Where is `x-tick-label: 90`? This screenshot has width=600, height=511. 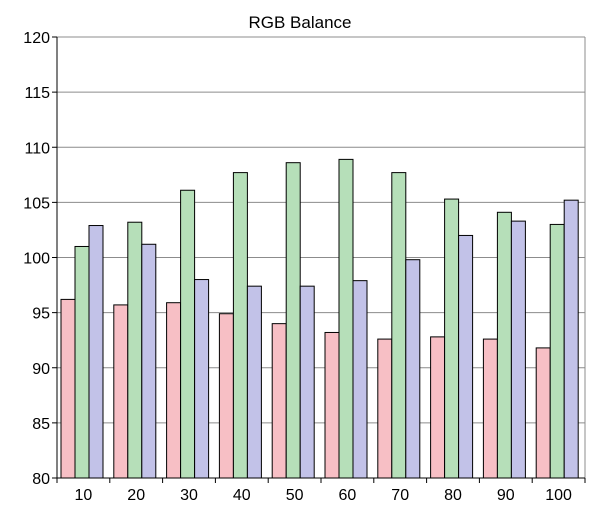
x-tick-label: 90 is located at coordinates (506, 495).